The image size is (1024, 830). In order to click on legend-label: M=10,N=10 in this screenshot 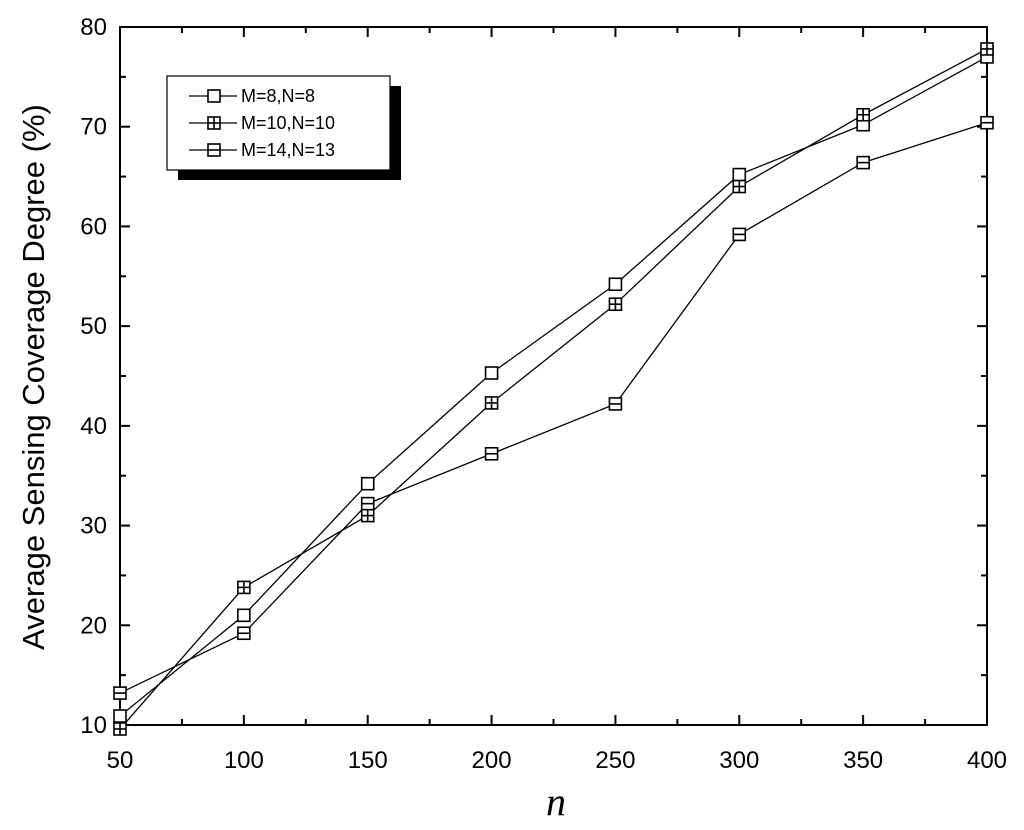, I will do `click(288, 123)`.